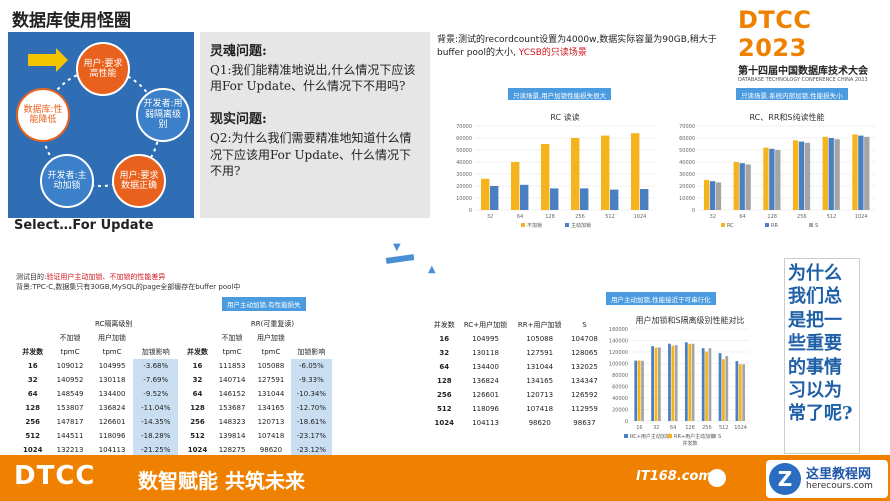  I want to click on x-tick-label: 256, so click(580, 217).